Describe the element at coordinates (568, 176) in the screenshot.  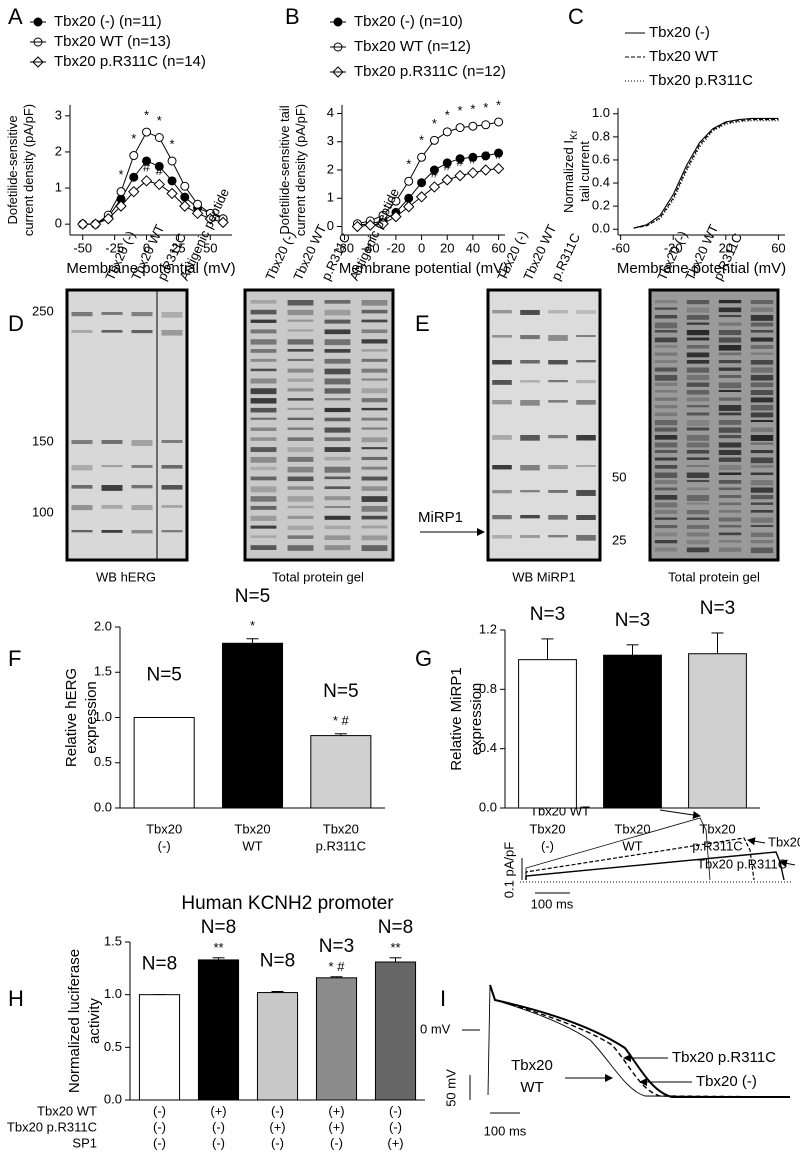
I see `y-axis-label-text: Normalized I` at that location.